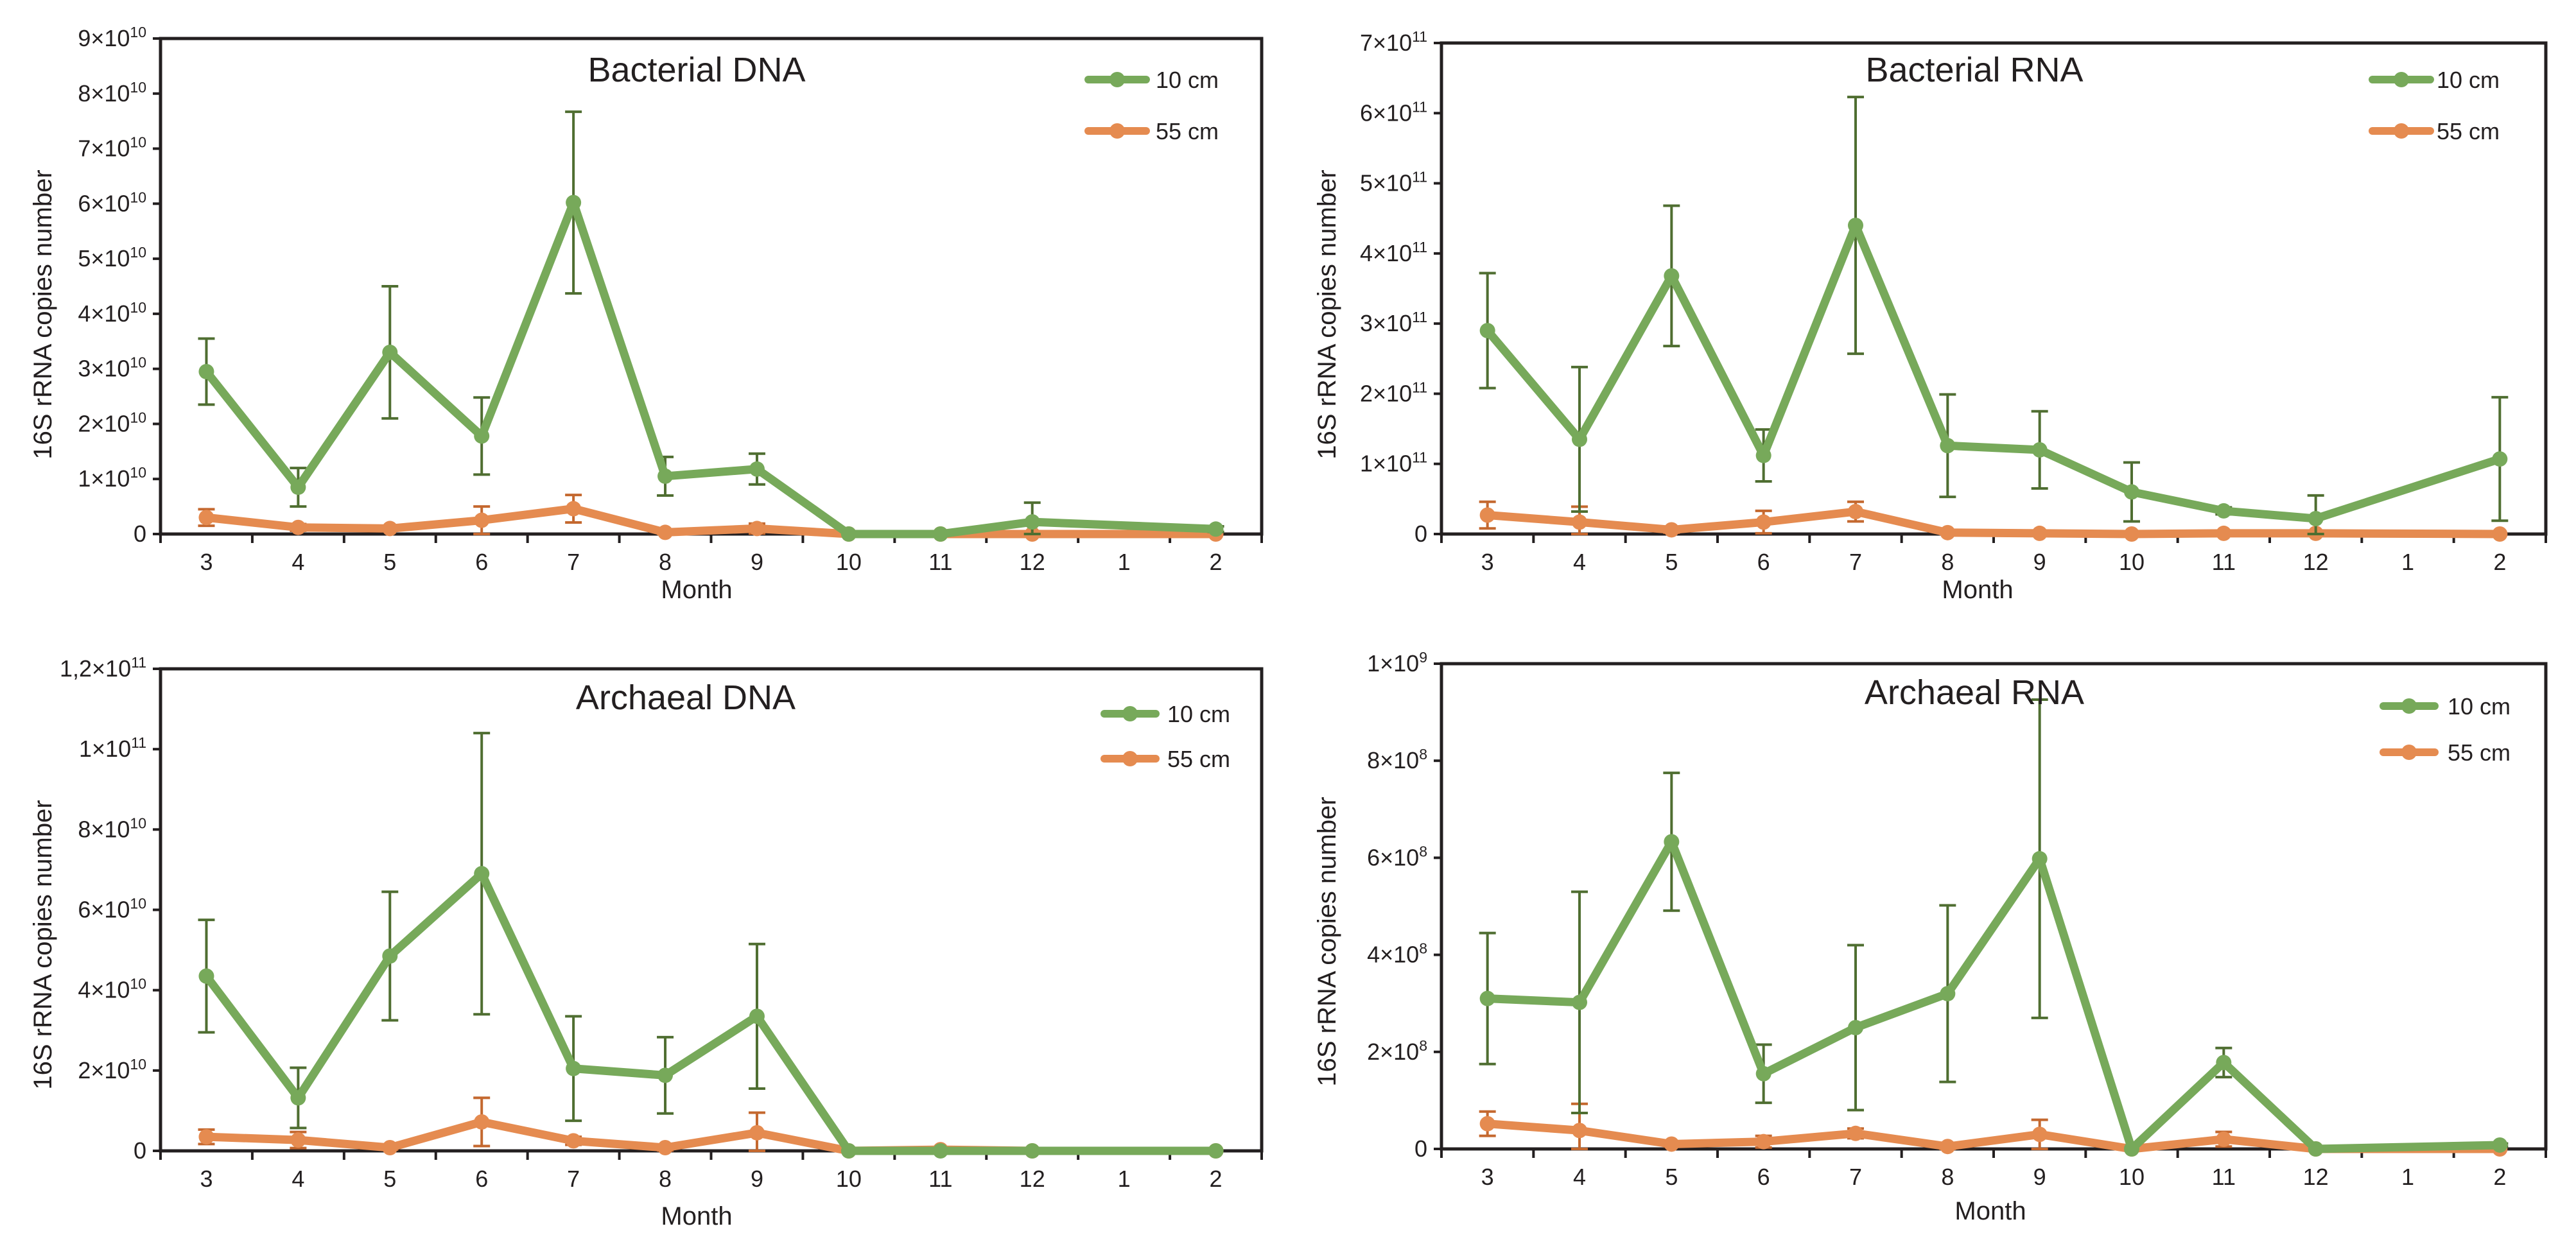  Describe the element at coordinates (1487, 562) in the screenshot. I see `x-tick-label: 3` at that location.